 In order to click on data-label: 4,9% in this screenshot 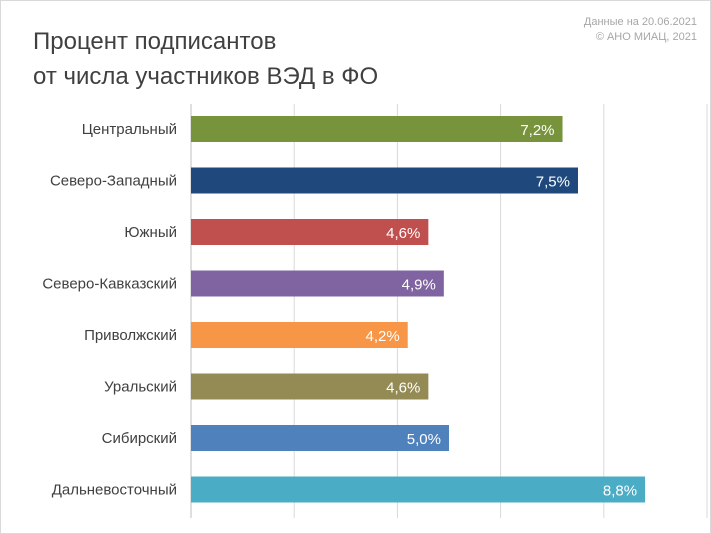, I will do `click(419, 285)`.